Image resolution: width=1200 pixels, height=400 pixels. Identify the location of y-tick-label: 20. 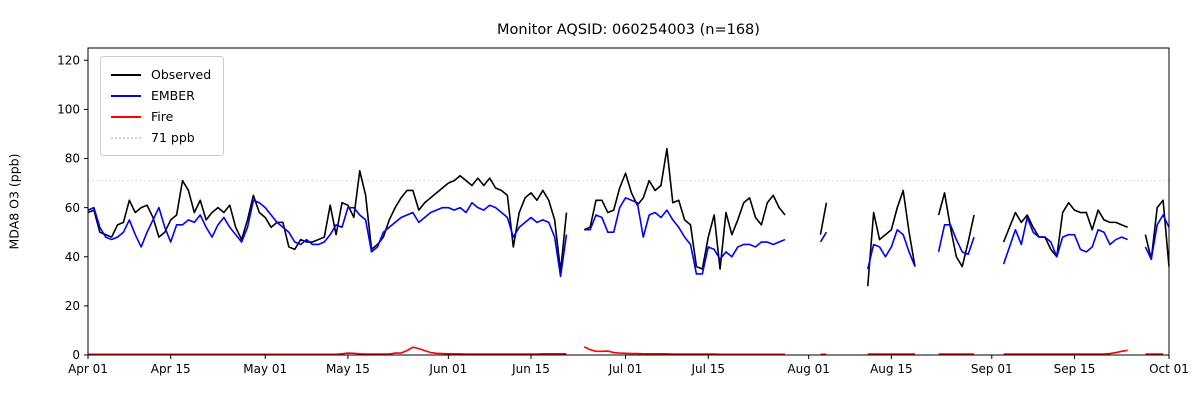
(72, 306).